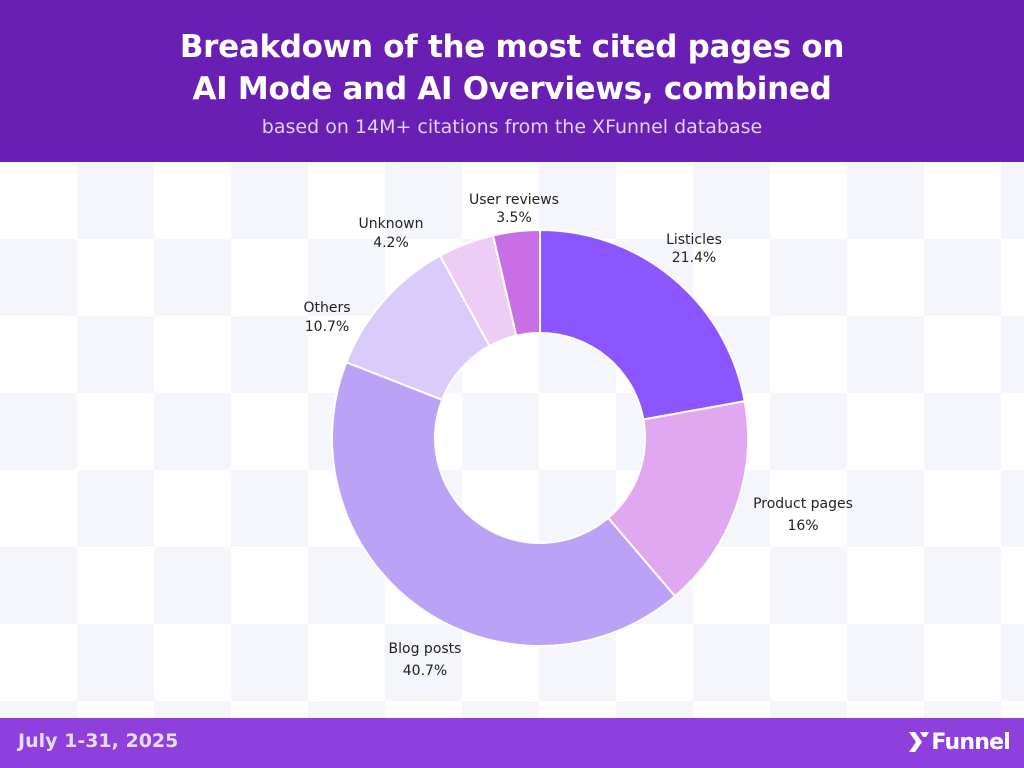 The height and width of the screenshot is (768, 1024). Describe the element at coordinates (391, 224) in the screenshot. I see `label-unknown-category: Unknown` at that location.